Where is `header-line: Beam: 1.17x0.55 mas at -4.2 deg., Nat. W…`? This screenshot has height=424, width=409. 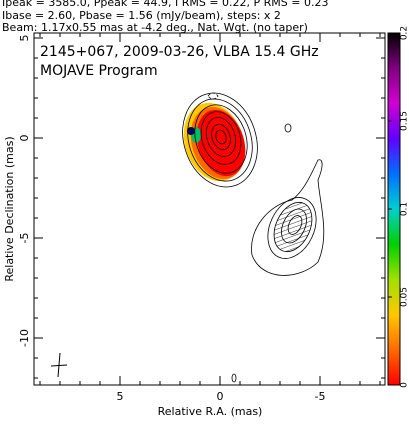 header-line: Beam: 1.17x0.55 mas at -4.2 deg., Nat. W… is located at coordinates (155, 27).